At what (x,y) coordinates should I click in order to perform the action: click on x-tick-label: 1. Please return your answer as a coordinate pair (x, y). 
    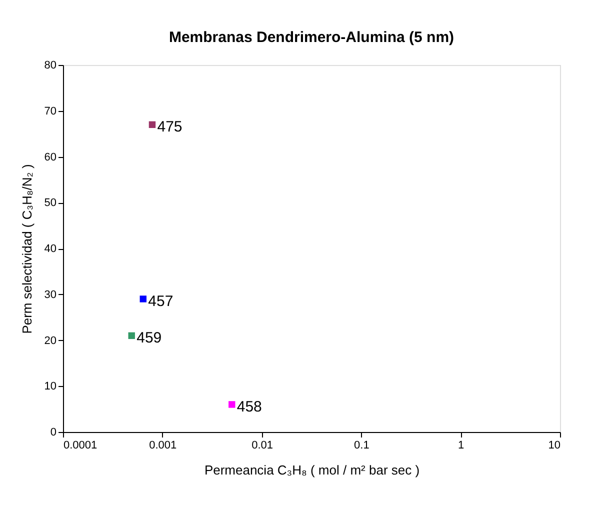
    Looking at the image, I should click on (461, 446).